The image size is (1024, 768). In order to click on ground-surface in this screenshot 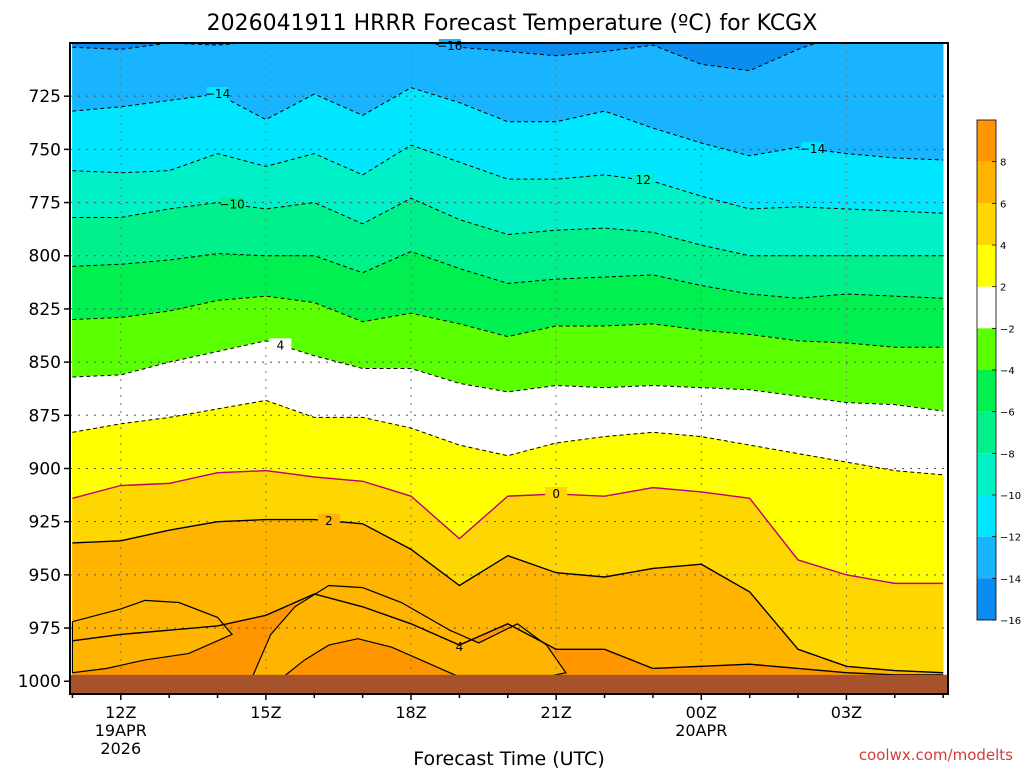, I will do `click(509, 684)`.